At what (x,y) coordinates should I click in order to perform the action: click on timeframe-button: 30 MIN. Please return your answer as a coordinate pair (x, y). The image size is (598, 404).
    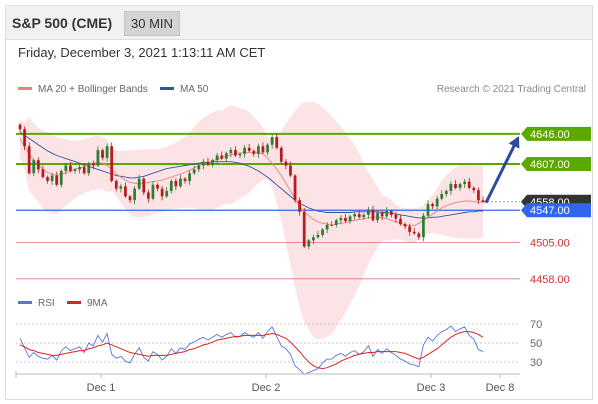
    Looking at the image, I should click on (152, 23).